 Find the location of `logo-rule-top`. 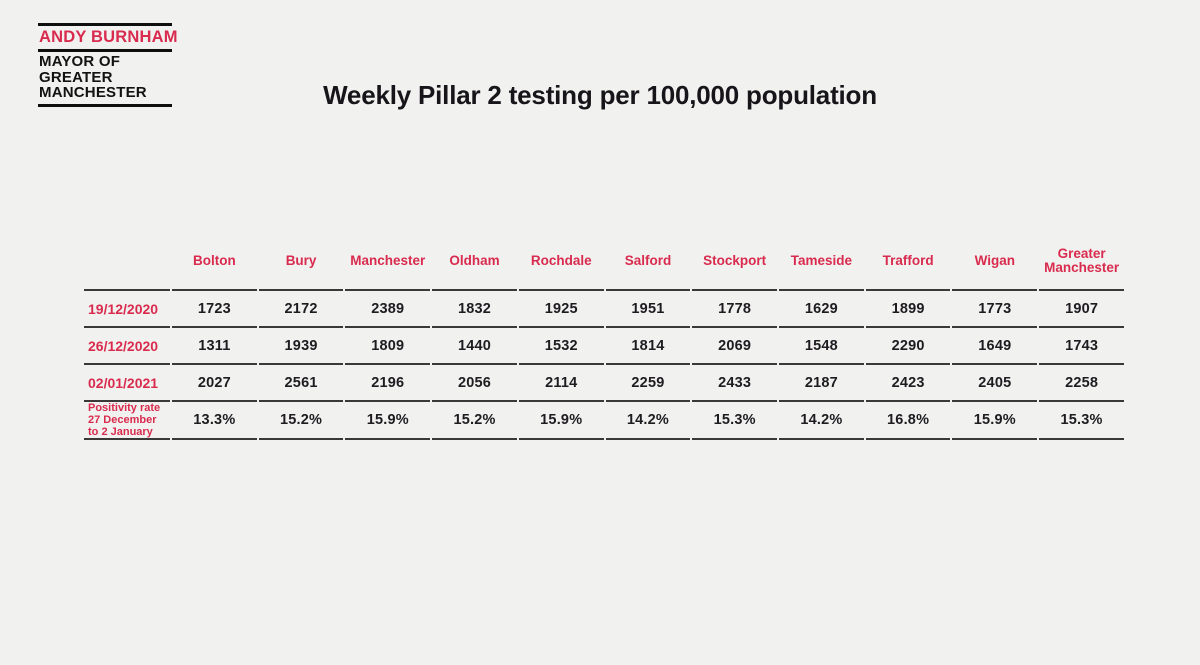

logo-rule-top is located at coordinates (105, 24).